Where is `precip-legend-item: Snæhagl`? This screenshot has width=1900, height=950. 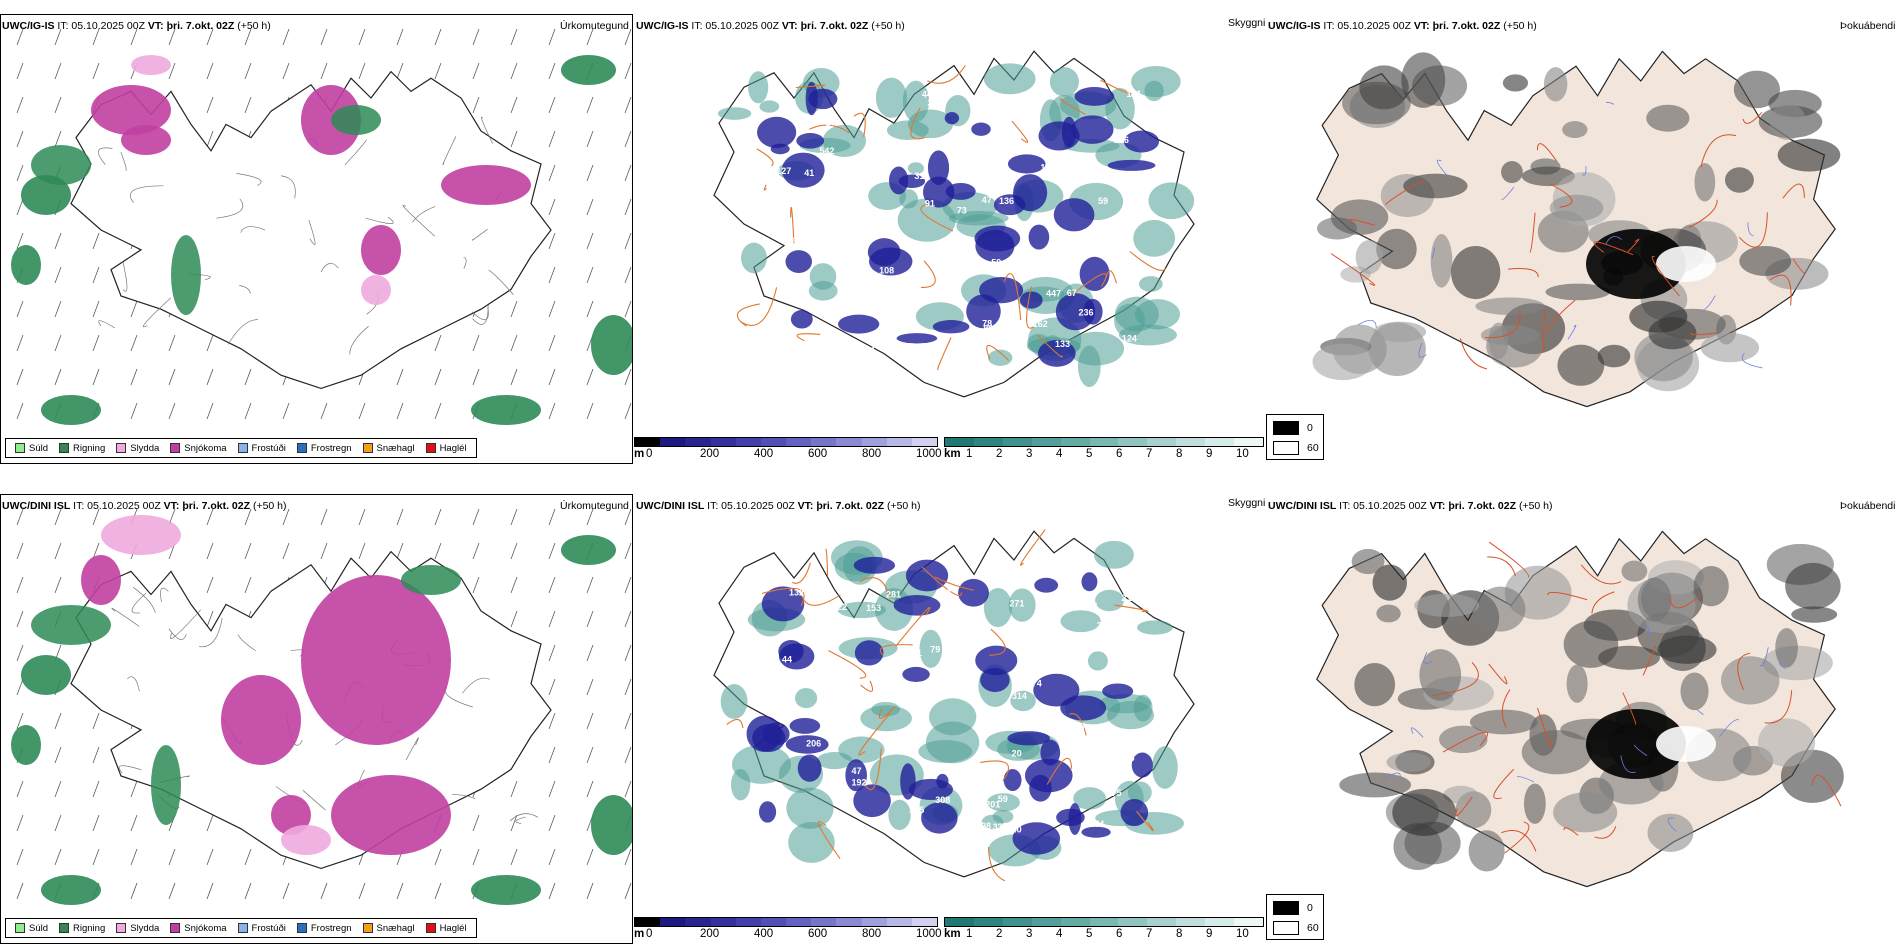 precip-legend-item: Snæhagl is located at coordinates (388, 448).